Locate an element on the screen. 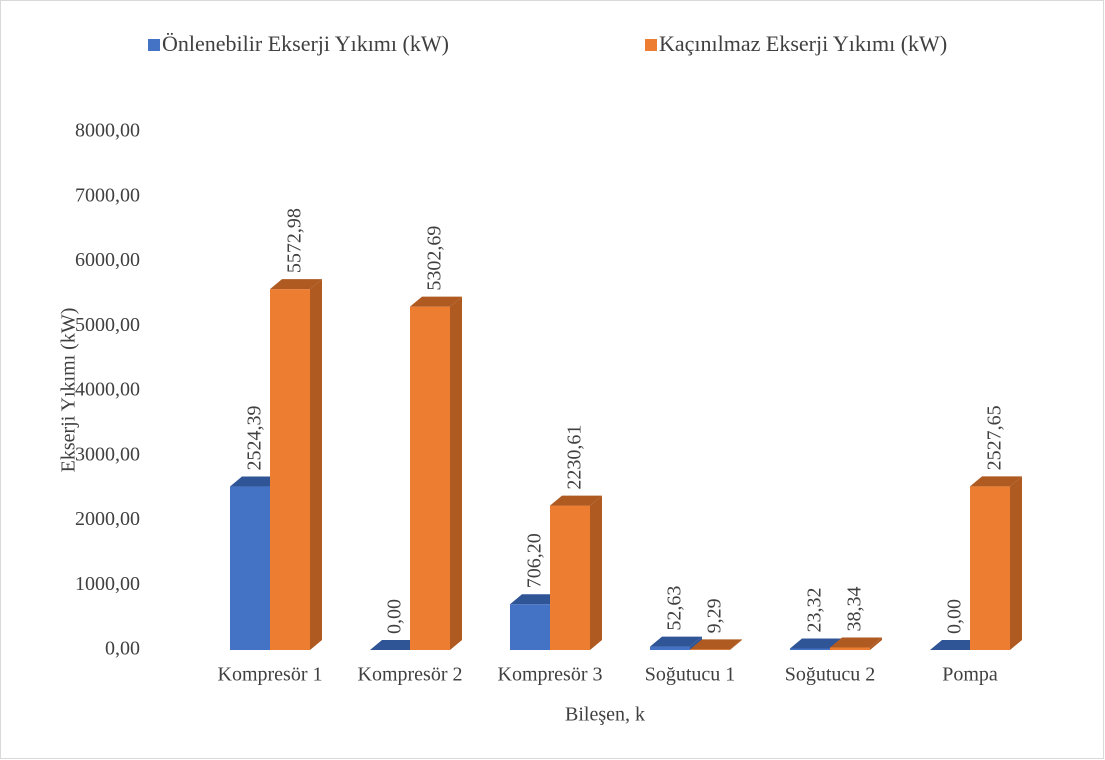  y-tick-label: 4000,00 is located at coordinates (107, 390).